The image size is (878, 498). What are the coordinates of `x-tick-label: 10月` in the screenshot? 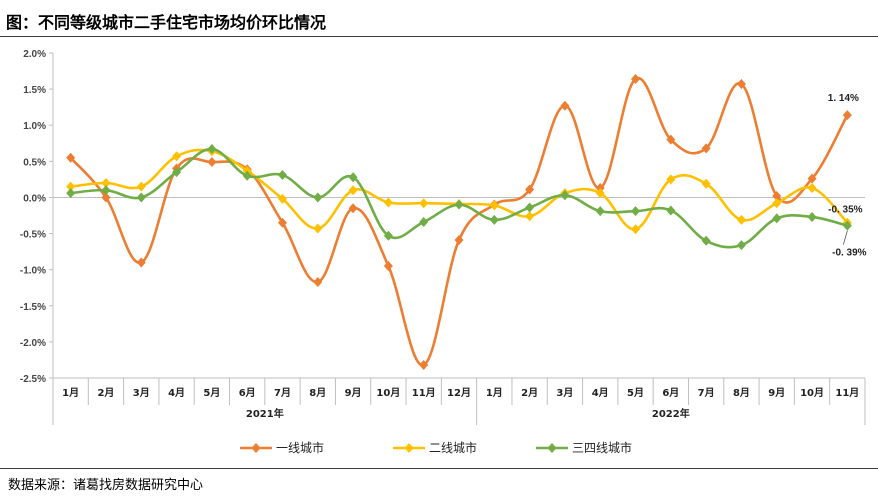 It's located at (388, 393).